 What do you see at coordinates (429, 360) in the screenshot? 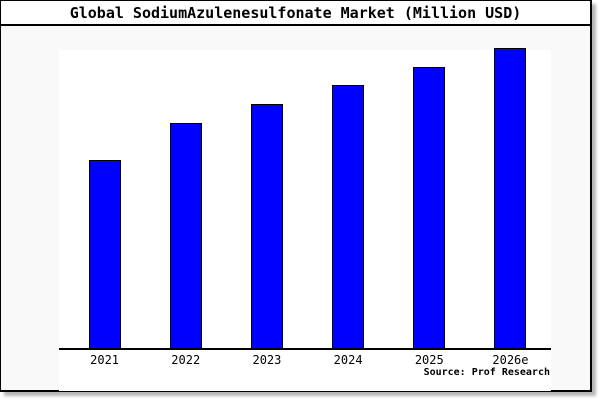
I see `x-tick-label-2025: 2025` at bounding box center [429, 360].